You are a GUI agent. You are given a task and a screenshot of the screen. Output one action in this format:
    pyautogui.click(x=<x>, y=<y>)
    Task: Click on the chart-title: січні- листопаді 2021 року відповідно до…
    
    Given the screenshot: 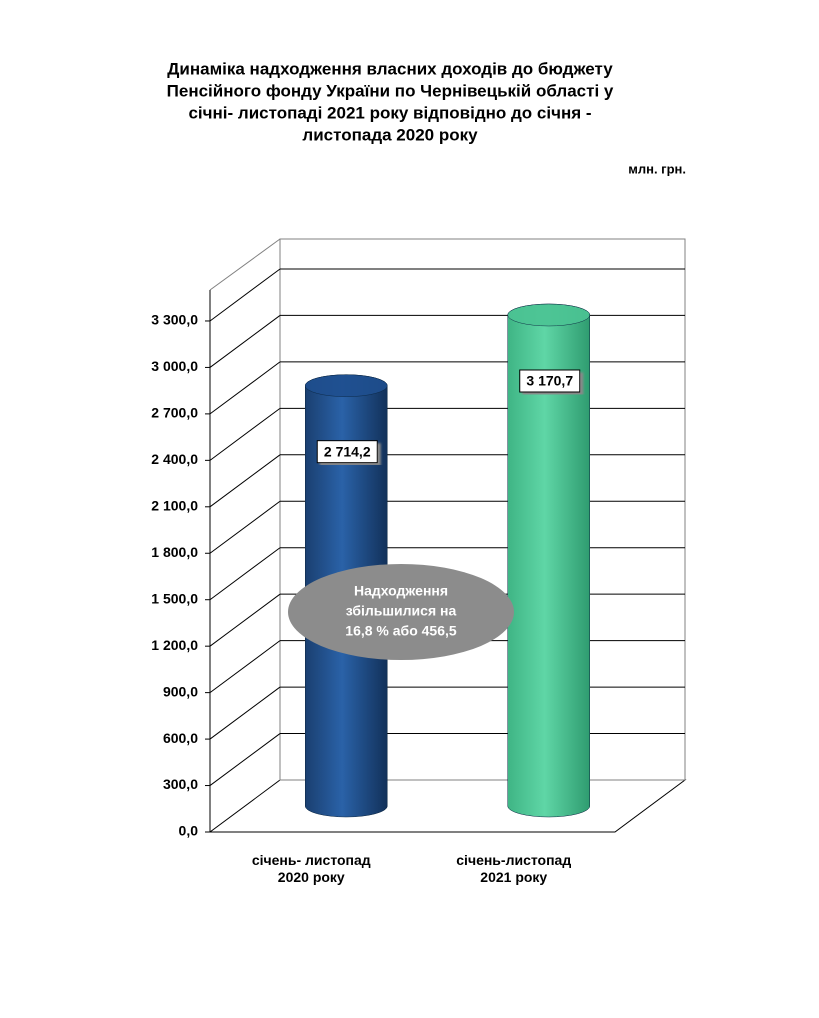 What is the action you would take?
    pyautogui.click(x=389, y=112)
    